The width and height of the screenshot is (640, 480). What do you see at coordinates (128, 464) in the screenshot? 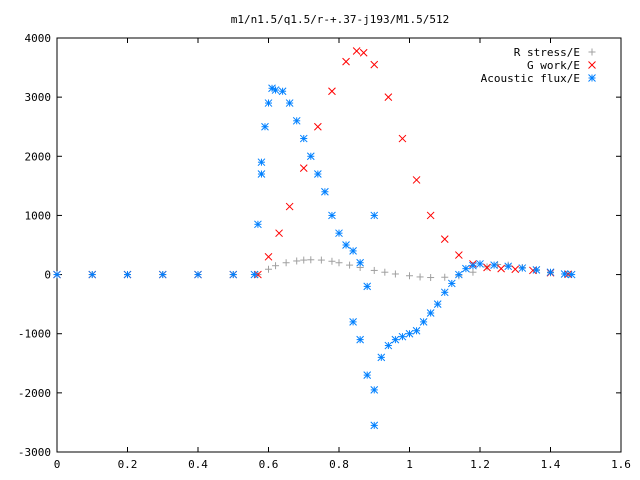
I see `x-tick-label: 0.2` at bounding box center [128, 464].